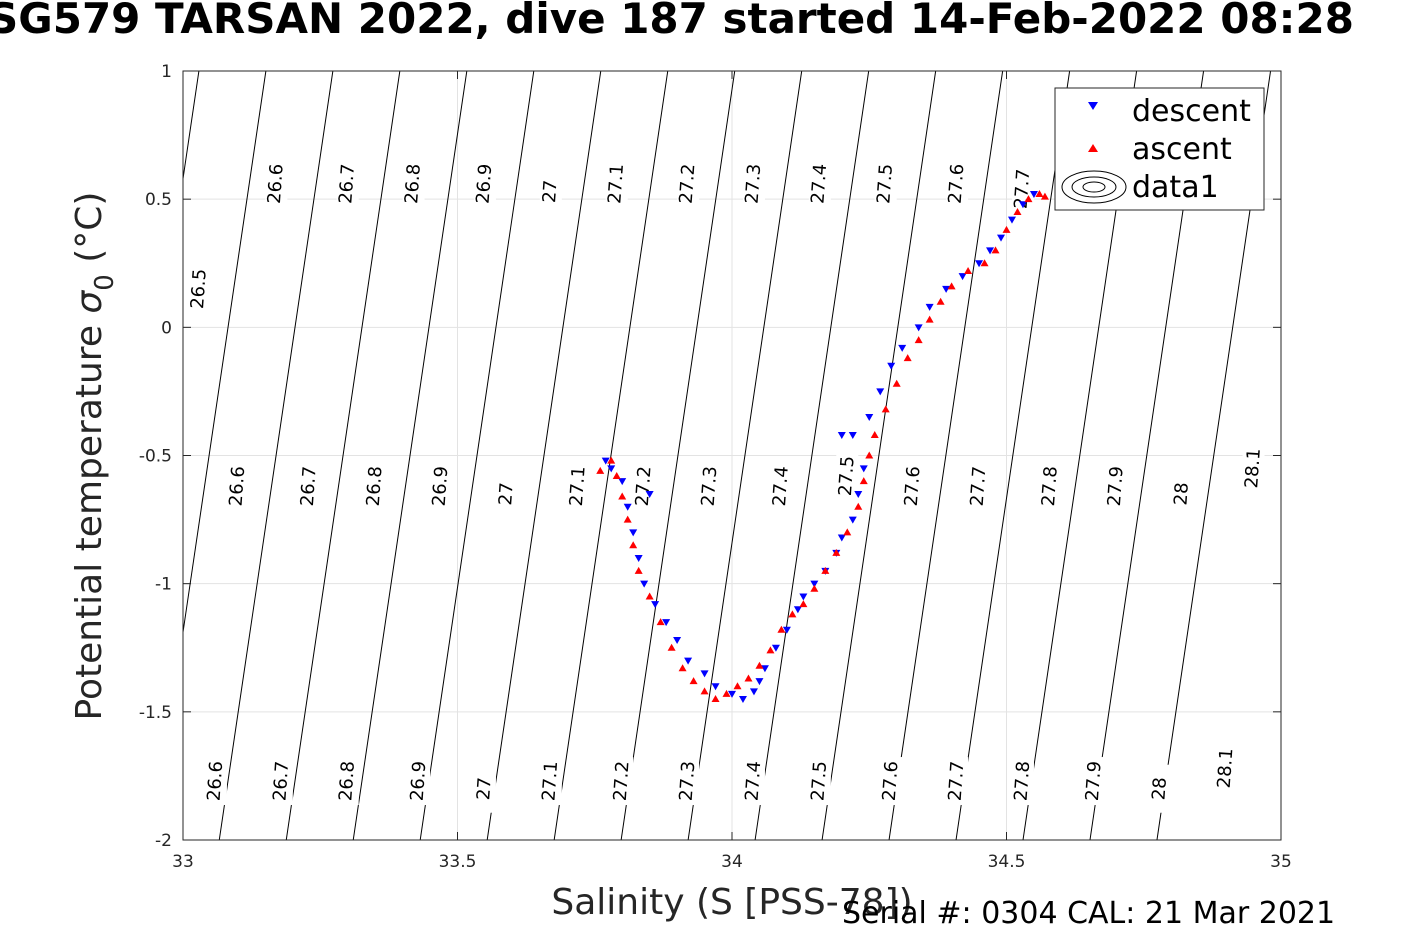 The width and height of the screenshot is (1417, 945). I want to click on y-axis-label-sigma: σ, so click(89, 302).